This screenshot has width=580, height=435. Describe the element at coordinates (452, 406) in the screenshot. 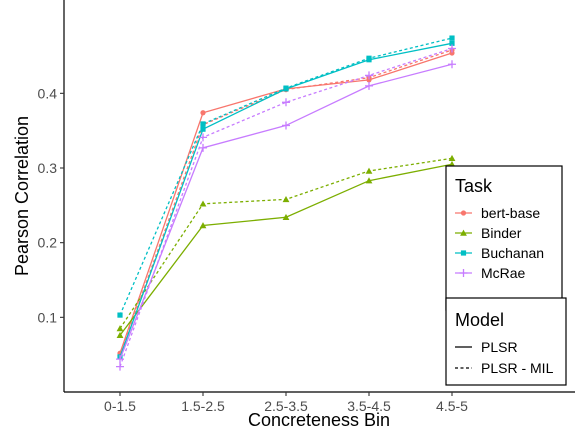

I see `x-tick-label: 4.5-5` at that location.